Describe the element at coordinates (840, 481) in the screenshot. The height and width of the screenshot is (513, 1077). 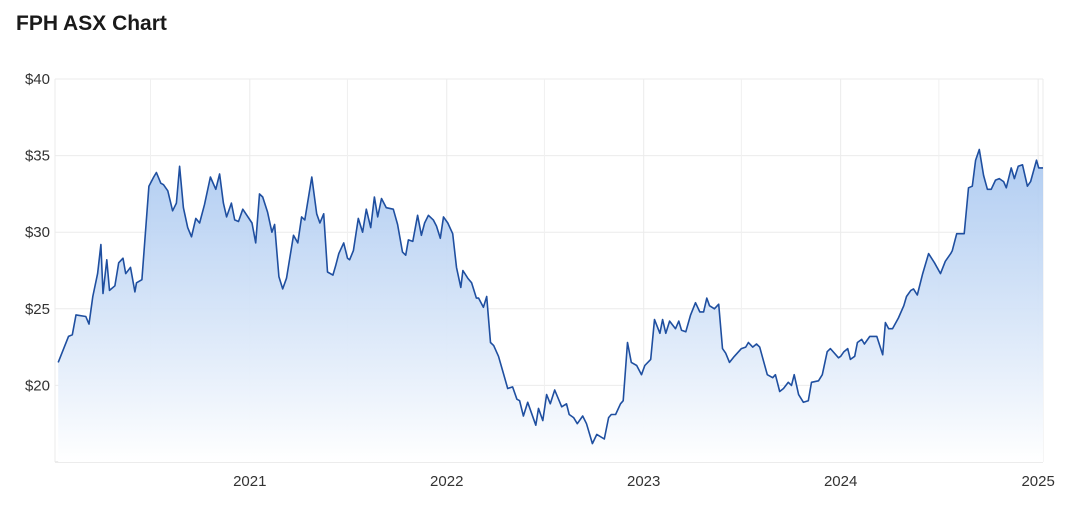
I see `x-tick-label: 2024` at that location.